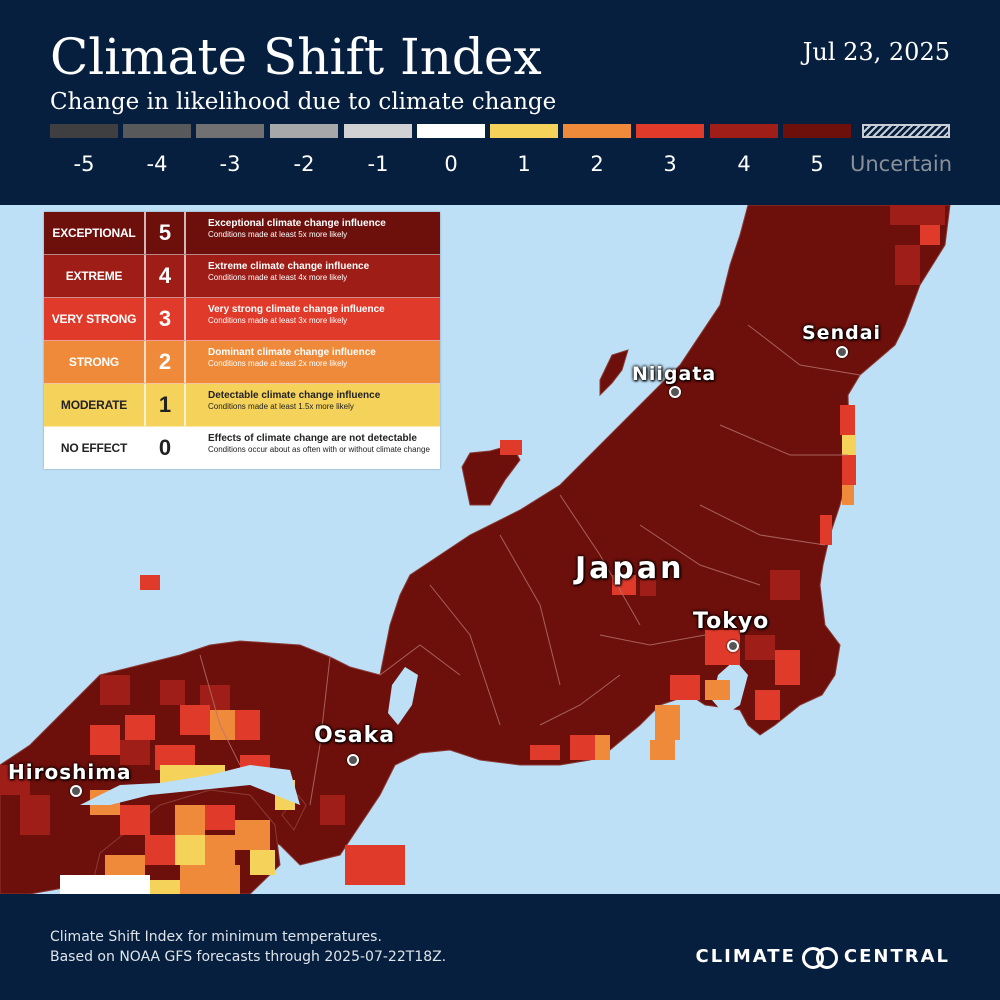  I want to click on scale-label-0: 0, so click(451, 164).